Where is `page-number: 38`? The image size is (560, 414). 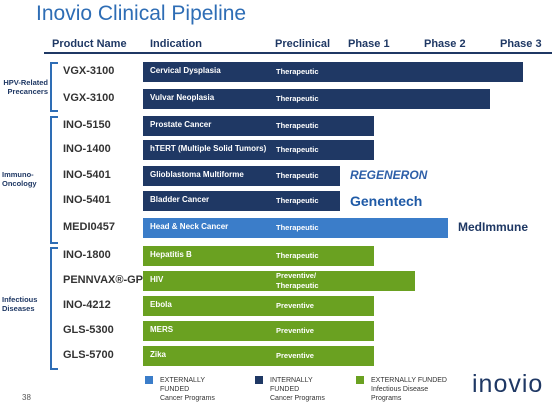 page-number: 38 is located at coordinates (26, 397).